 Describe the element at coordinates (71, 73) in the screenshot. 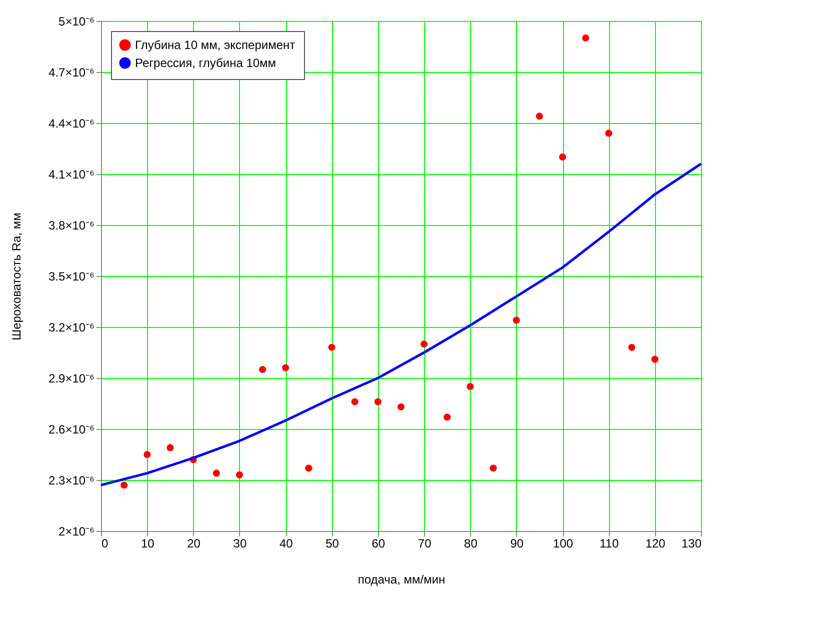

I see `y-tick-label: 4.7×10⁻⁶` at that location.